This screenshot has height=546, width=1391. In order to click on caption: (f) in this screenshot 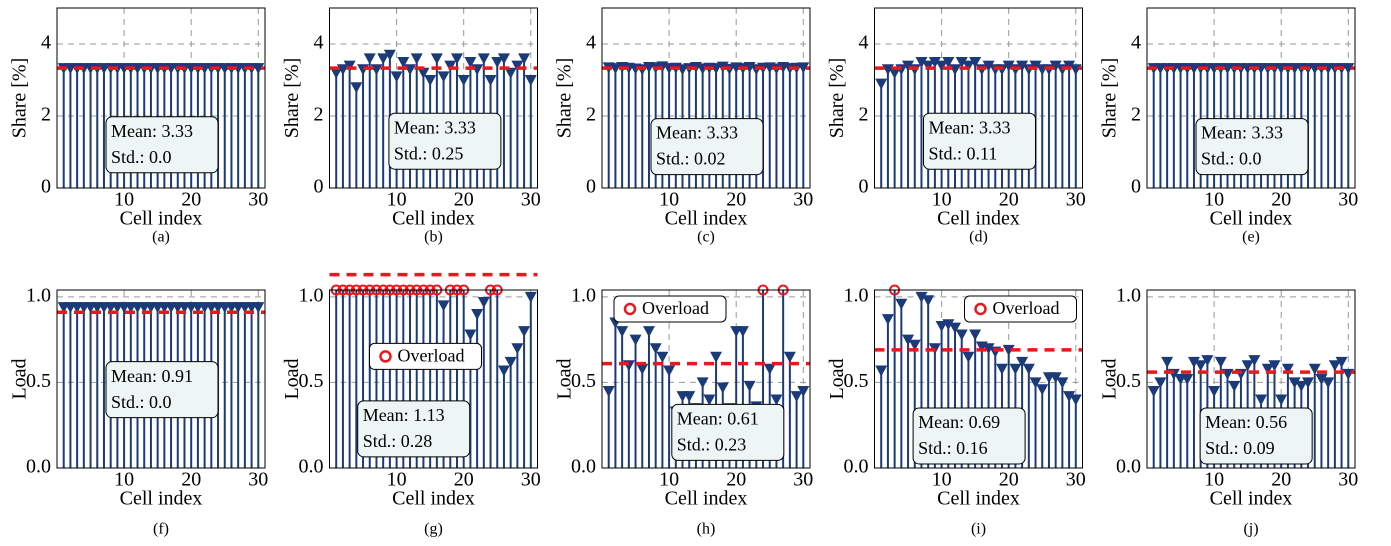, I will do `click(161, 529)`.